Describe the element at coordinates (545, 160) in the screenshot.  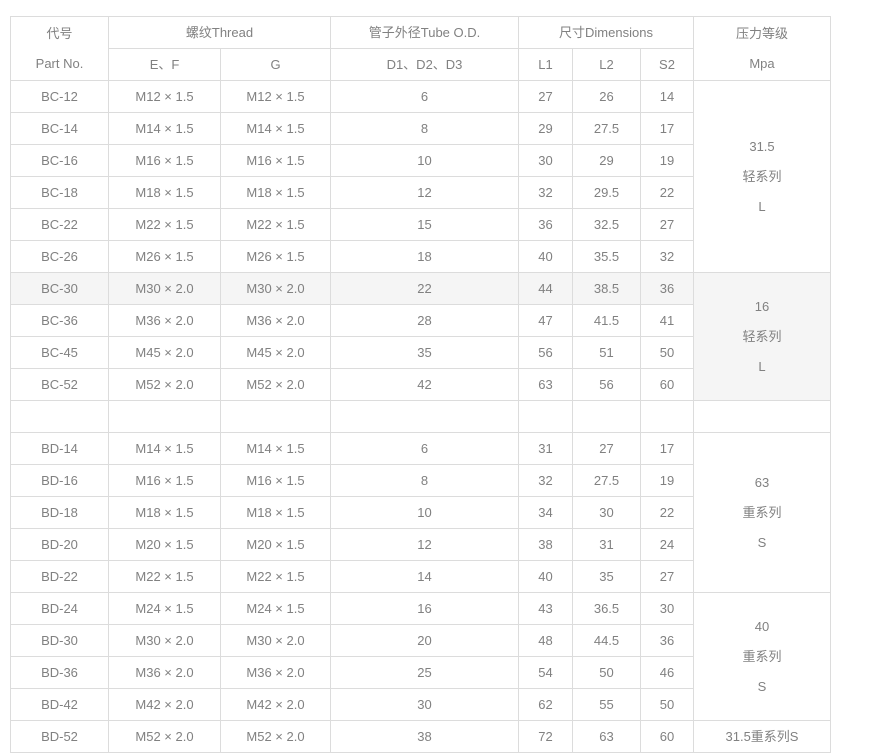
I see `cell-l1: 30` at that location.